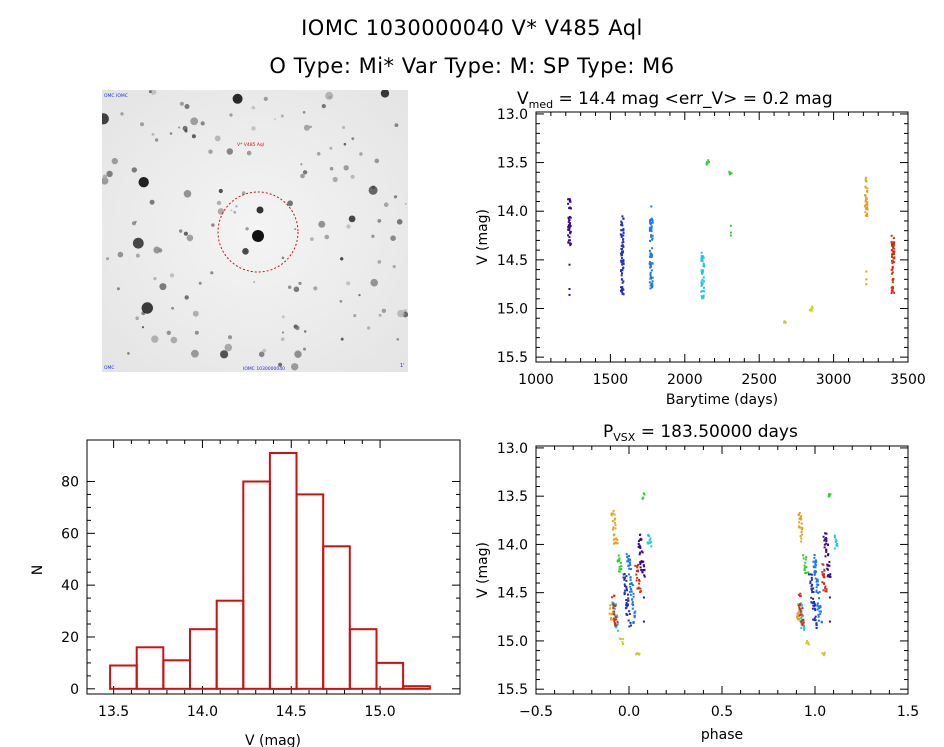  Describe the element at coordinates (113, 712) in the screenshot. I see `x-tick-label: 13.5` at that location.